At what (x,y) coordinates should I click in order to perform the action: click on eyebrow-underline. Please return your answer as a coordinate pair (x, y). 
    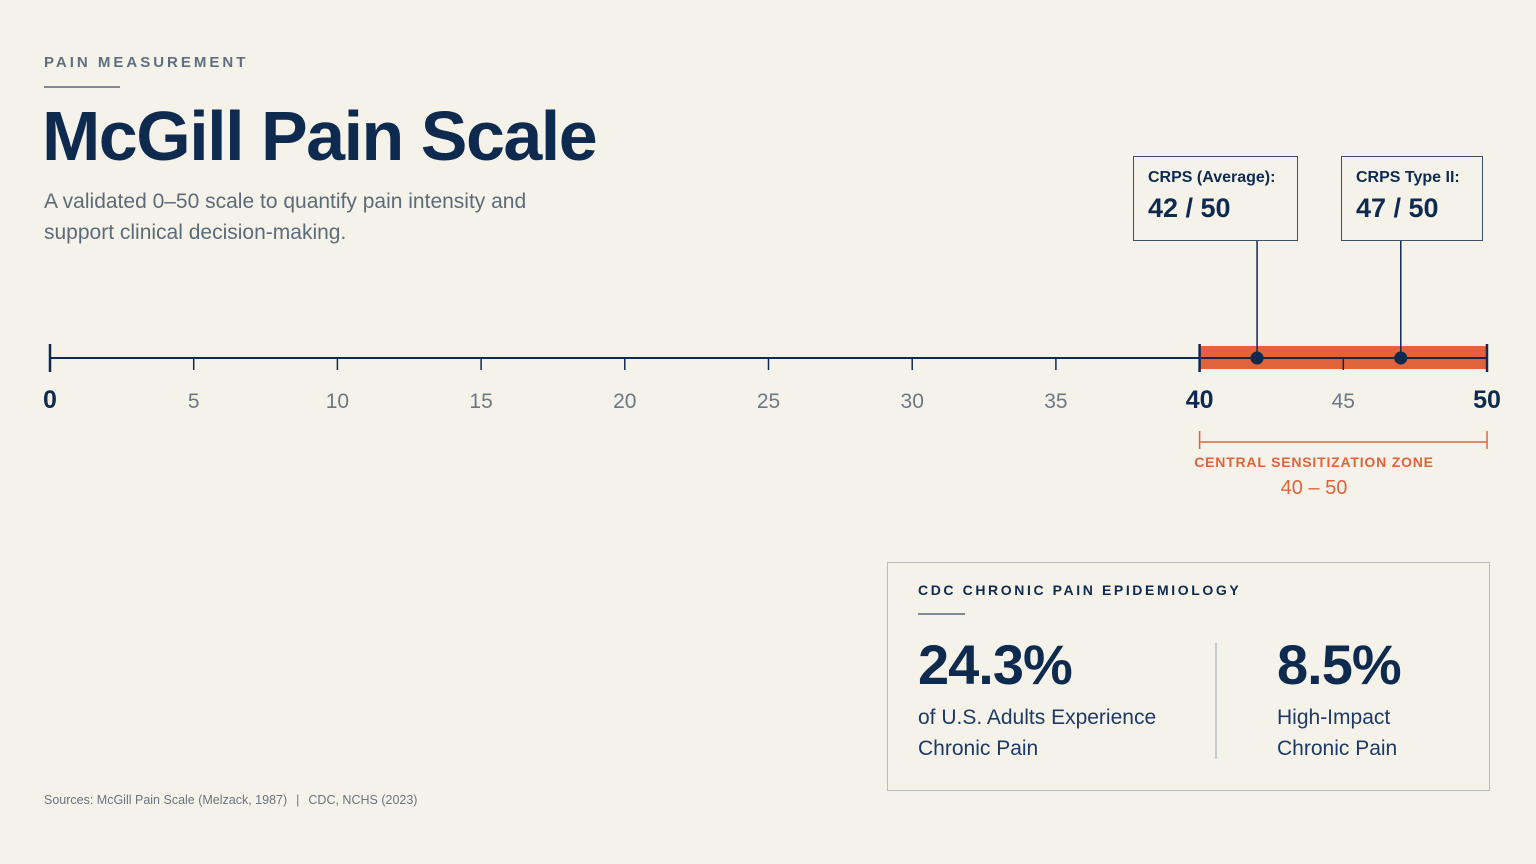
    Looking at the image, I should click on (82, 87).